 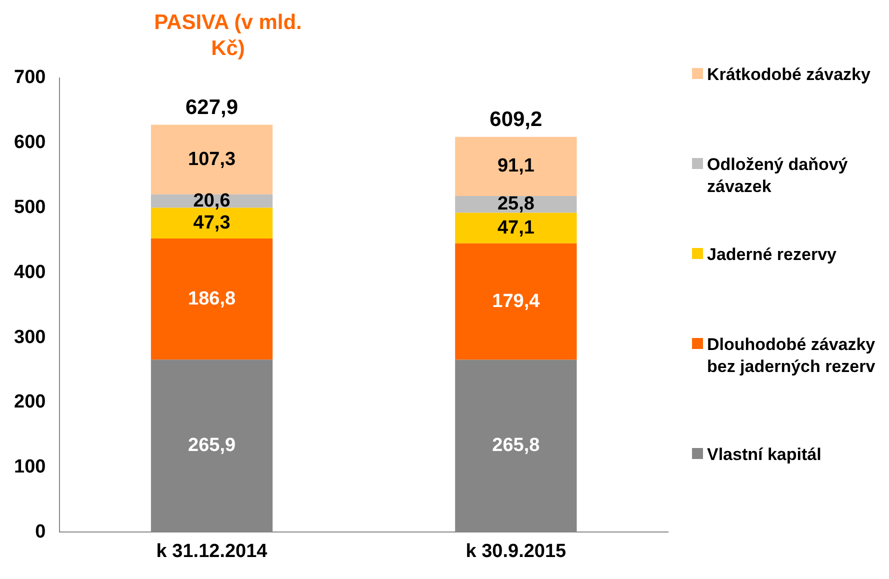 I want to click on data-label: 47,3, so click(x=211, y=223).